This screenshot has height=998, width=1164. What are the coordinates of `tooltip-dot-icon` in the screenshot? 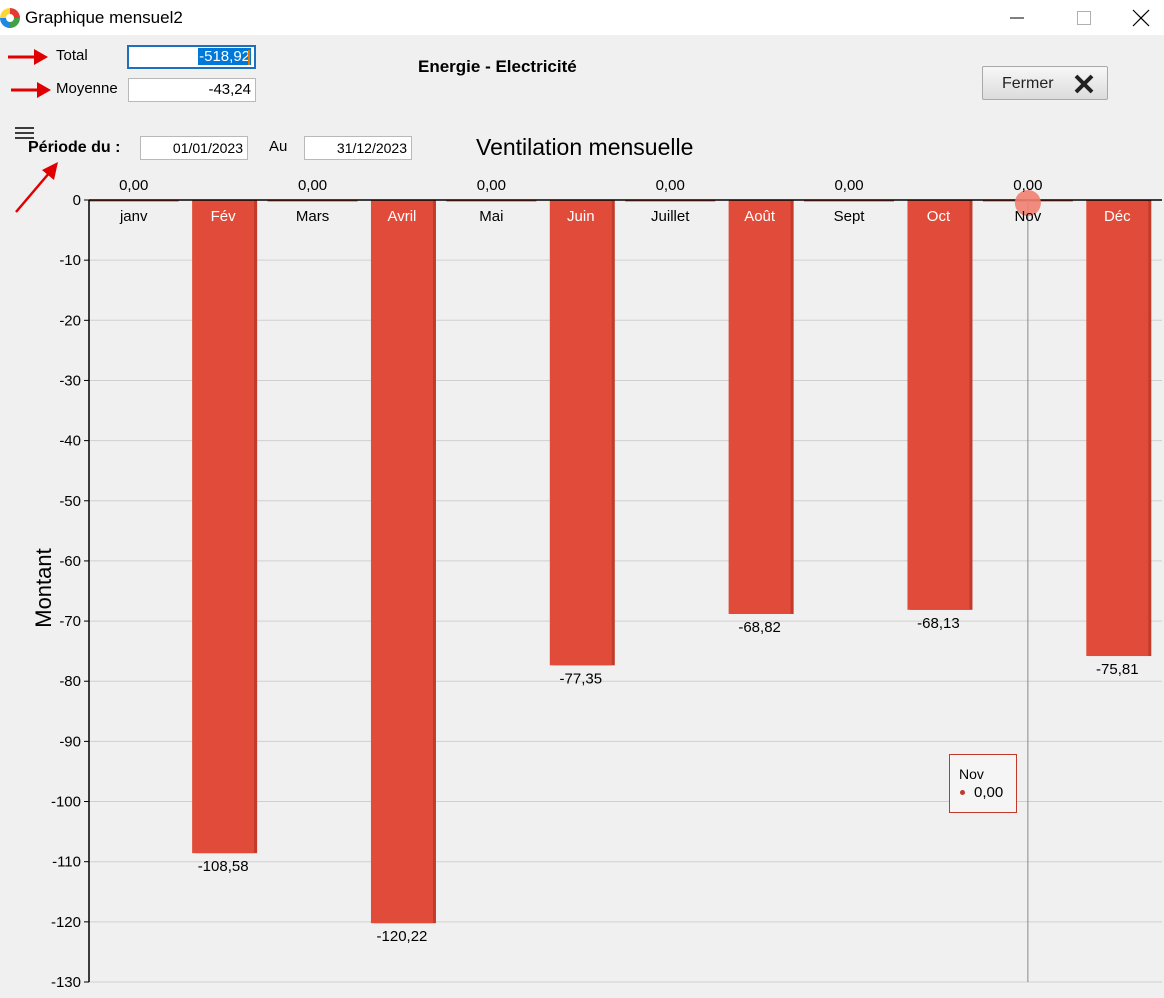 It's located at (962, 792).